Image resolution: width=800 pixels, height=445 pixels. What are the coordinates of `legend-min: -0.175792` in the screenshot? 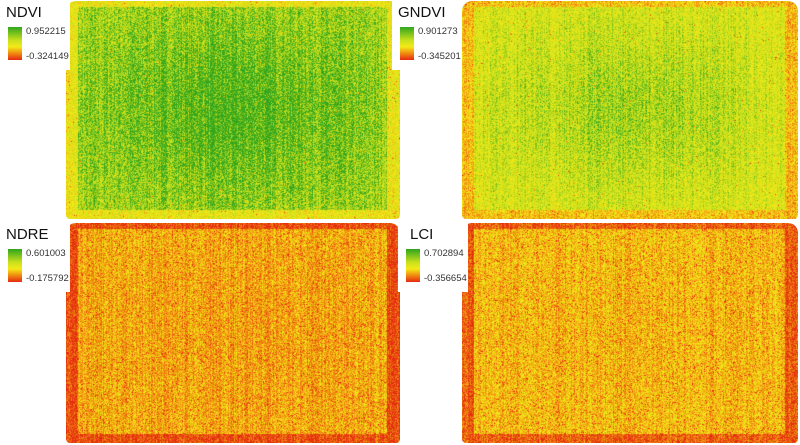 It's located at (47, 278).